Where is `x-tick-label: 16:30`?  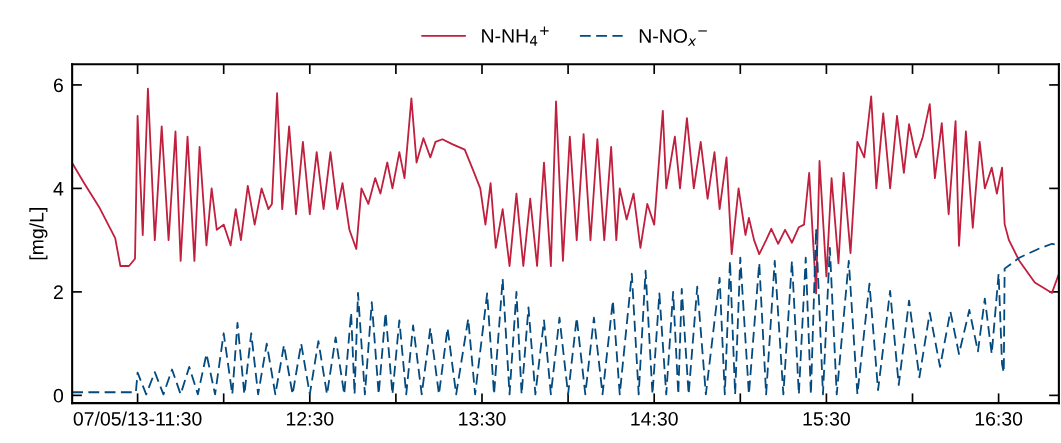
x-tick-label: 16:30 is located at coordinates (999, 418).